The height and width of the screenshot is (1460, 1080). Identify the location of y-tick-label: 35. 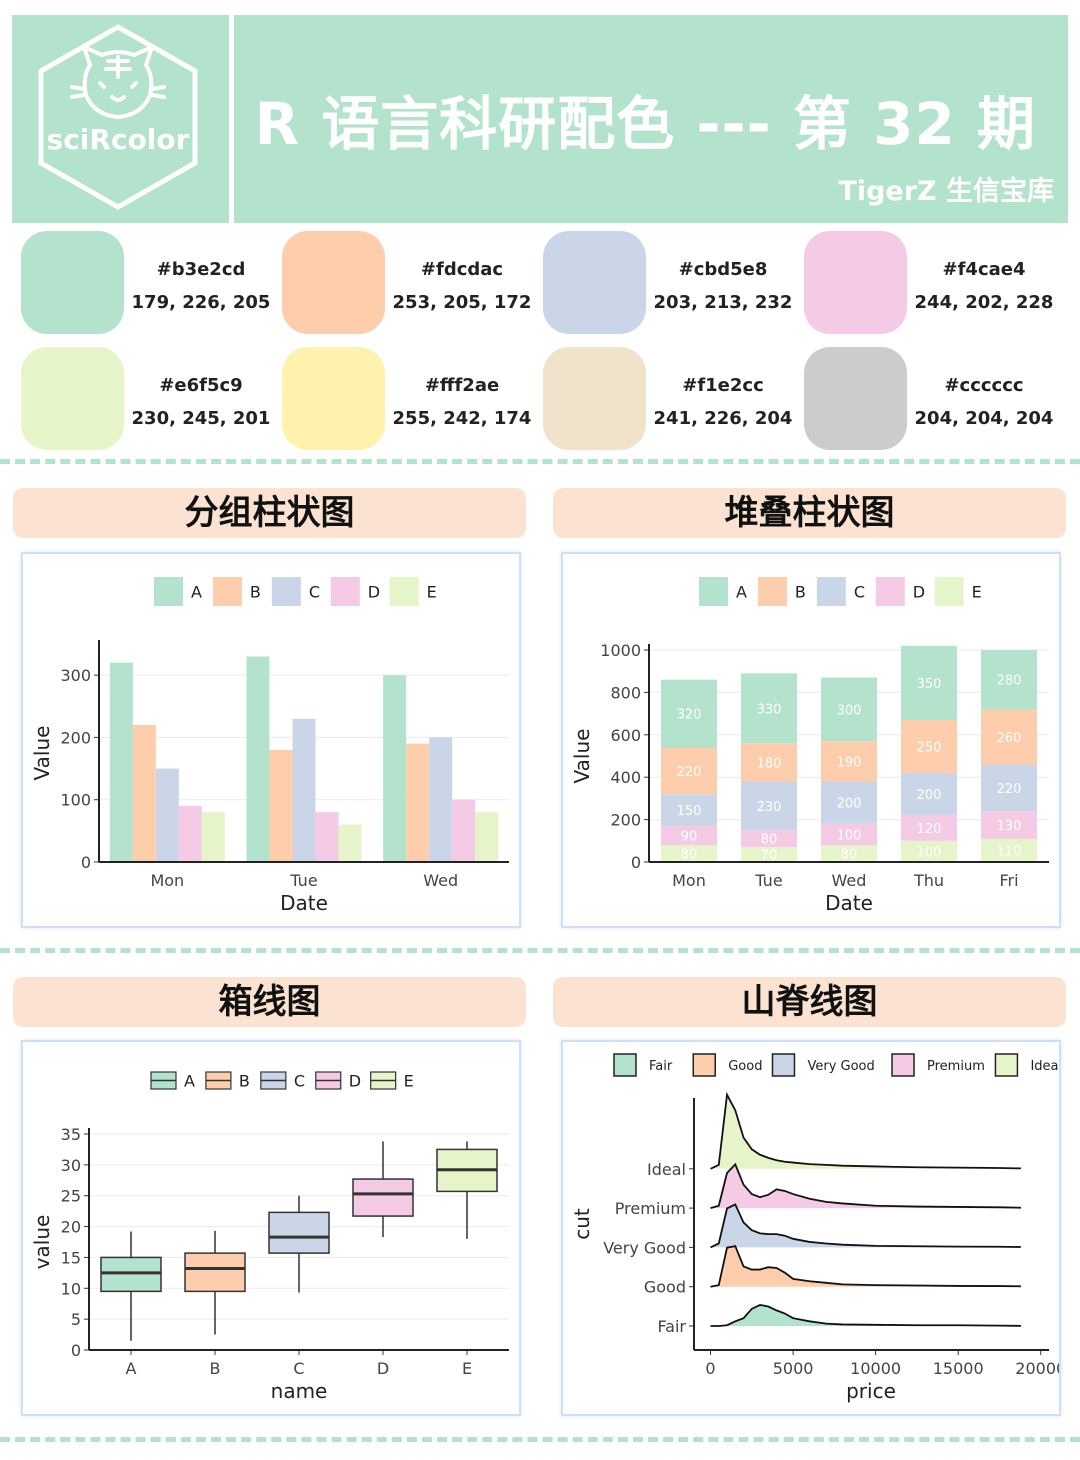
(71, 1134).